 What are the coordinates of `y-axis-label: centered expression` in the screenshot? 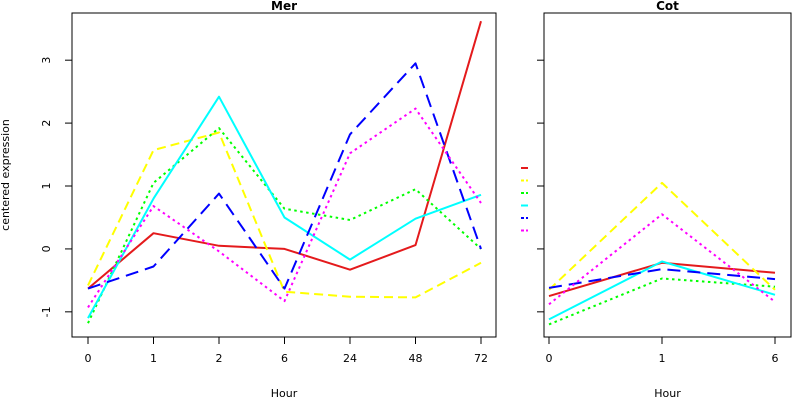 It's located at (6, 175).